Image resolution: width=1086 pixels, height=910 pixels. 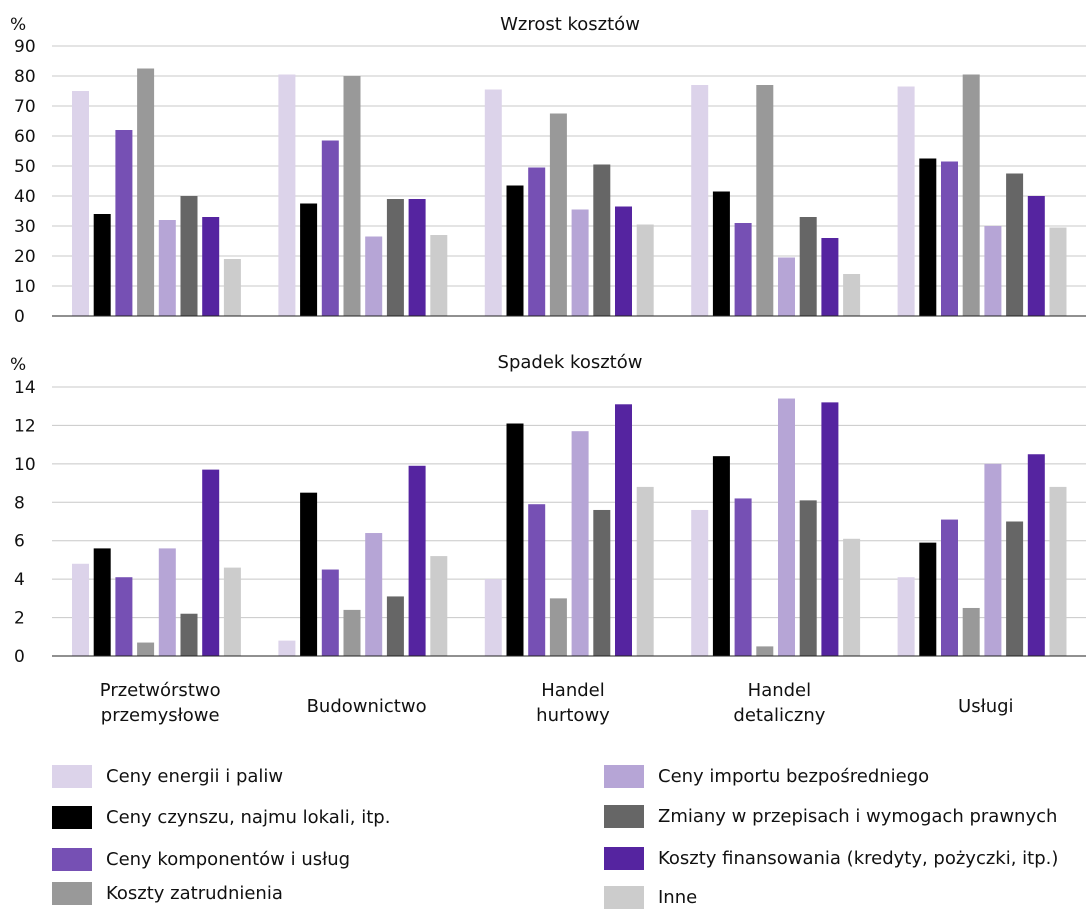 I want to click on y-tick-label: 60, so click(x=25, y=137).